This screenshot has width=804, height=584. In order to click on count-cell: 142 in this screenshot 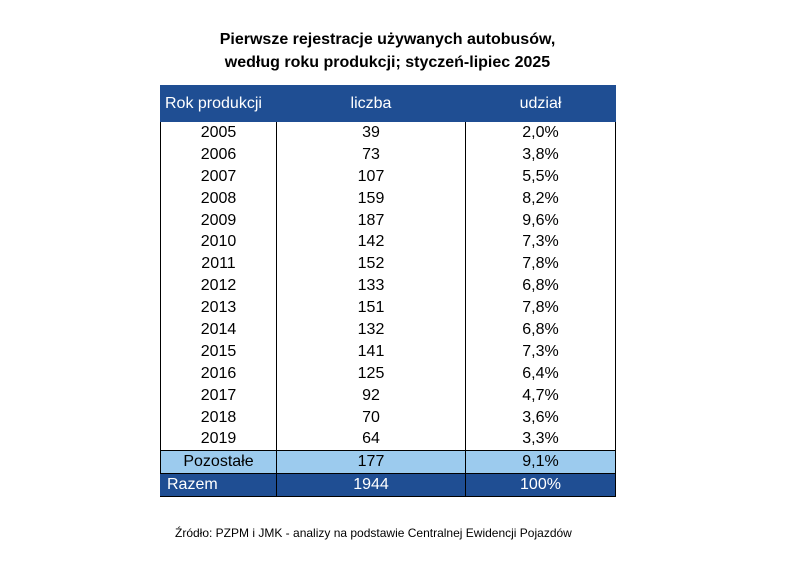, I will do `click(371, 242)`.